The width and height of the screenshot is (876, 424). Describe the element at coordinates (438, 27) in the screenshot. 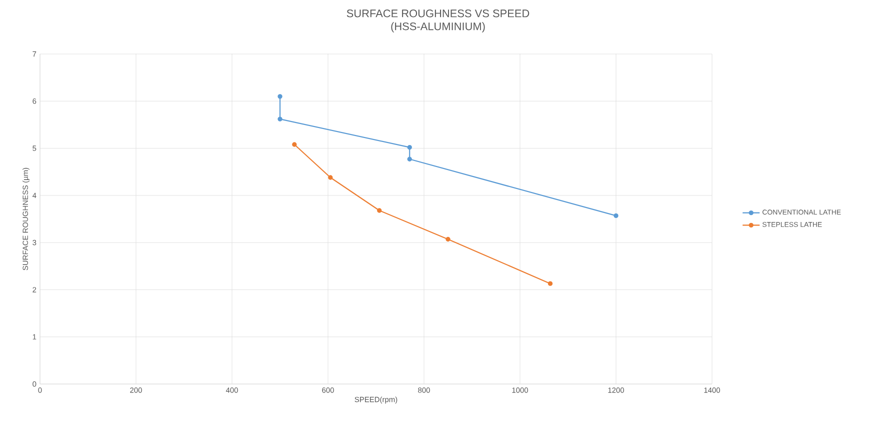

I see `chart-subtitle: (HSS-ALUMINIUM)` at that location.